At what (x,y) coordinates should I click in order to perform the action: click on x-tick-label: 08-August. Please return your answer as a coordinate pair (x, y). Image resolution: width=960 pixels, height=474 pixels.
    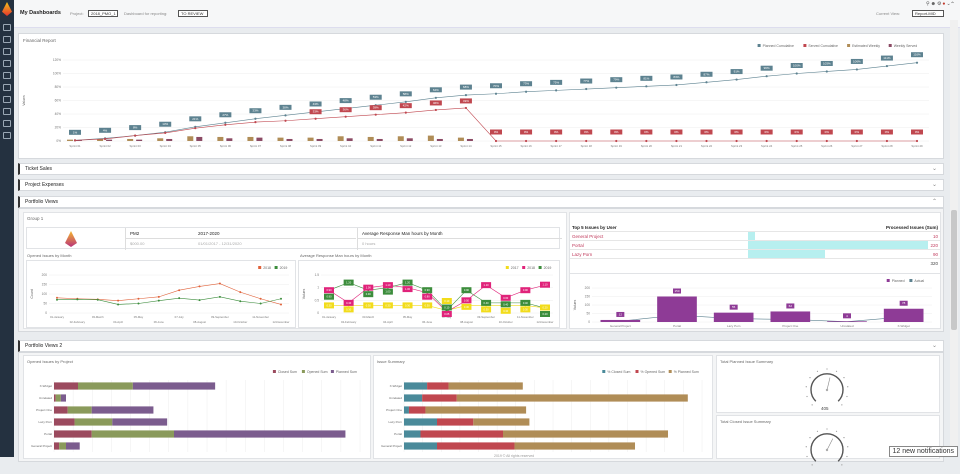
    Looking at the image, I should click on (199, 322).